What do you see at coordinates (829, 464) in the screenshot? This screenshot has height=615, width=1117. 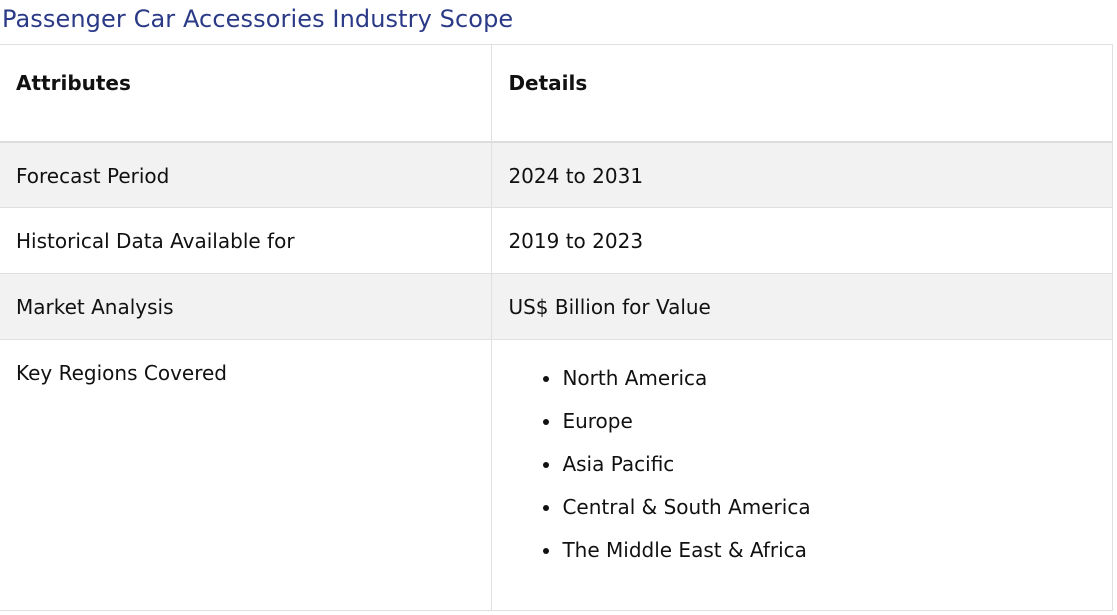 I see `list-item: Asia Pacific` at bounding box center [829, 464].